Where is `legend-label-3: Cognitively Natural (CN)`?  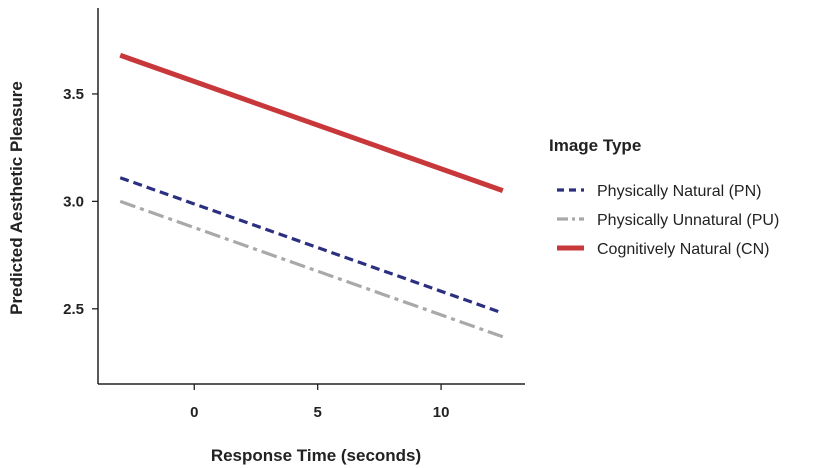 legend-label-3: Cognitively Natural (CN) is located at coordinates (683, 249).